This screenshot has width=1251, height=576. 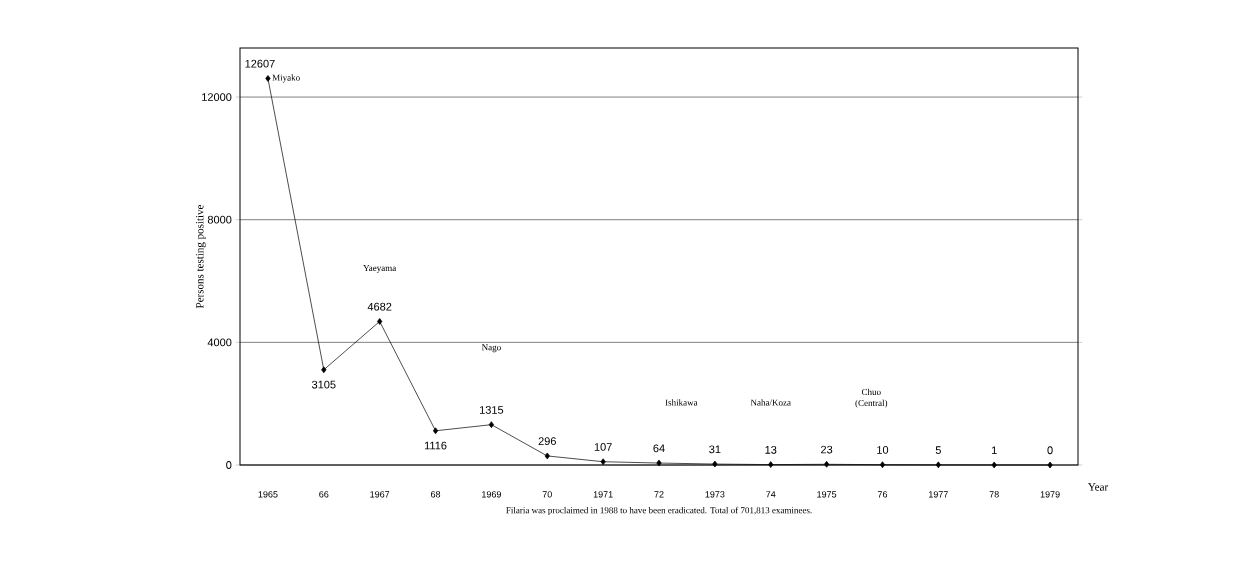 What do you see at coordinates (229, 465) in the screenshot?
I see `y-tick-label: 0` at bounding box center [229, 465].